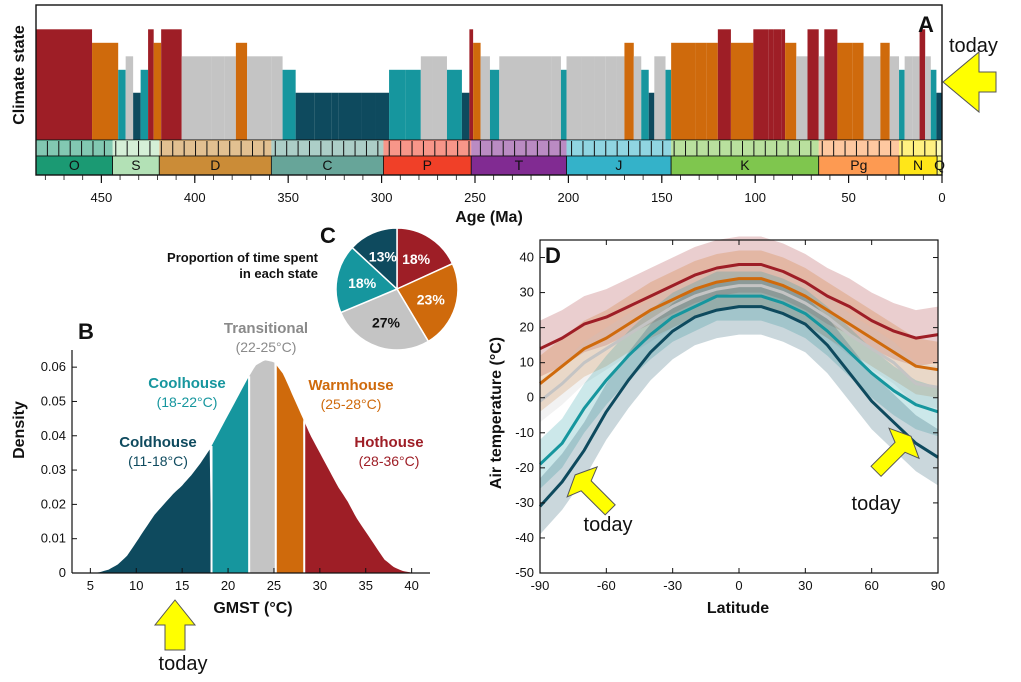 The image size is (1021, 682). I want to click on stage-block-N, so click(918, 148).